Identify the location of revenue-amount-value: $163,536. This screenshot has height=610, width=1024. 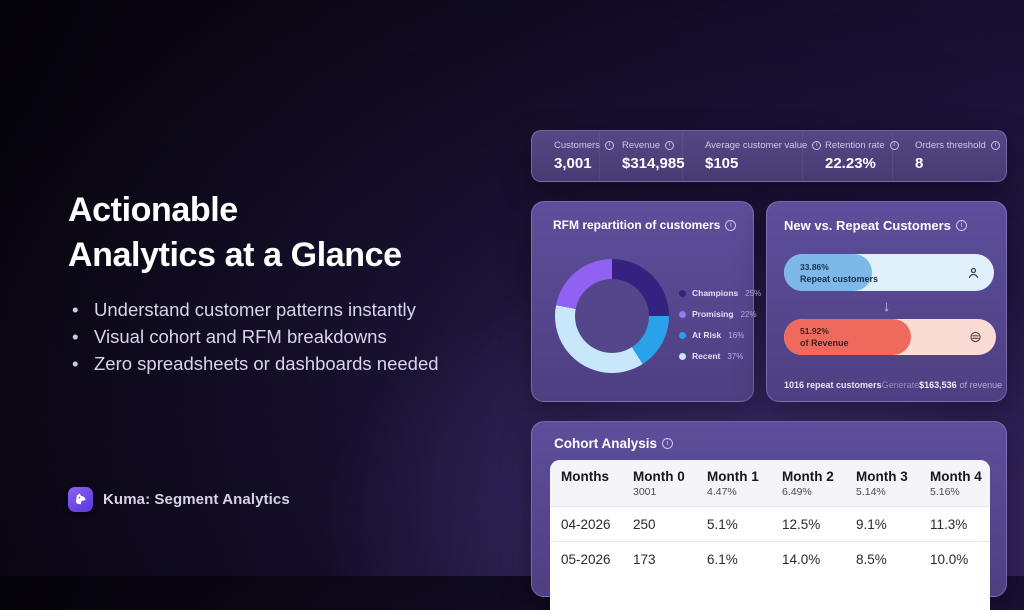
(938, 385).